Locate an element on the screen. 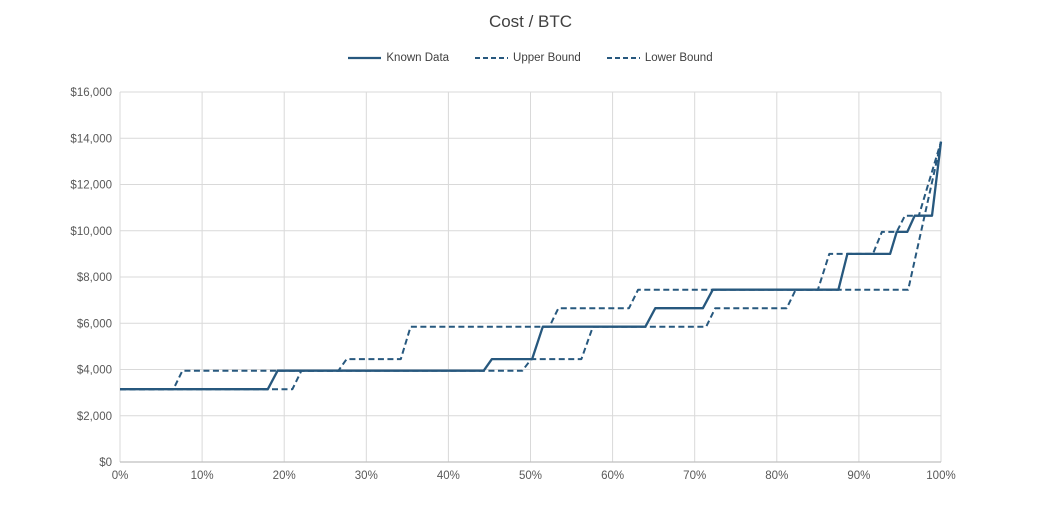 Image resolution: width=1061 pixels, height=509 pixels. y-tick-label: $2,000 is located at coordinates (94, 417).